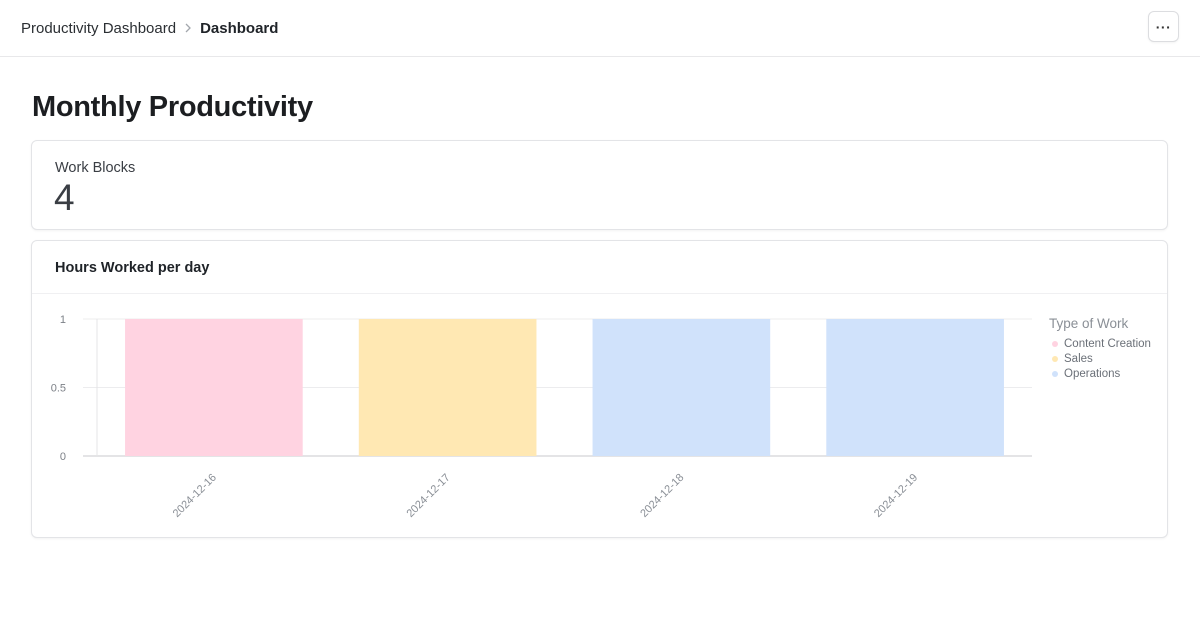 The width and height of the screenshot is (1200, 640). I want to click on stat-label: Work Blocks, so click(95, 168).